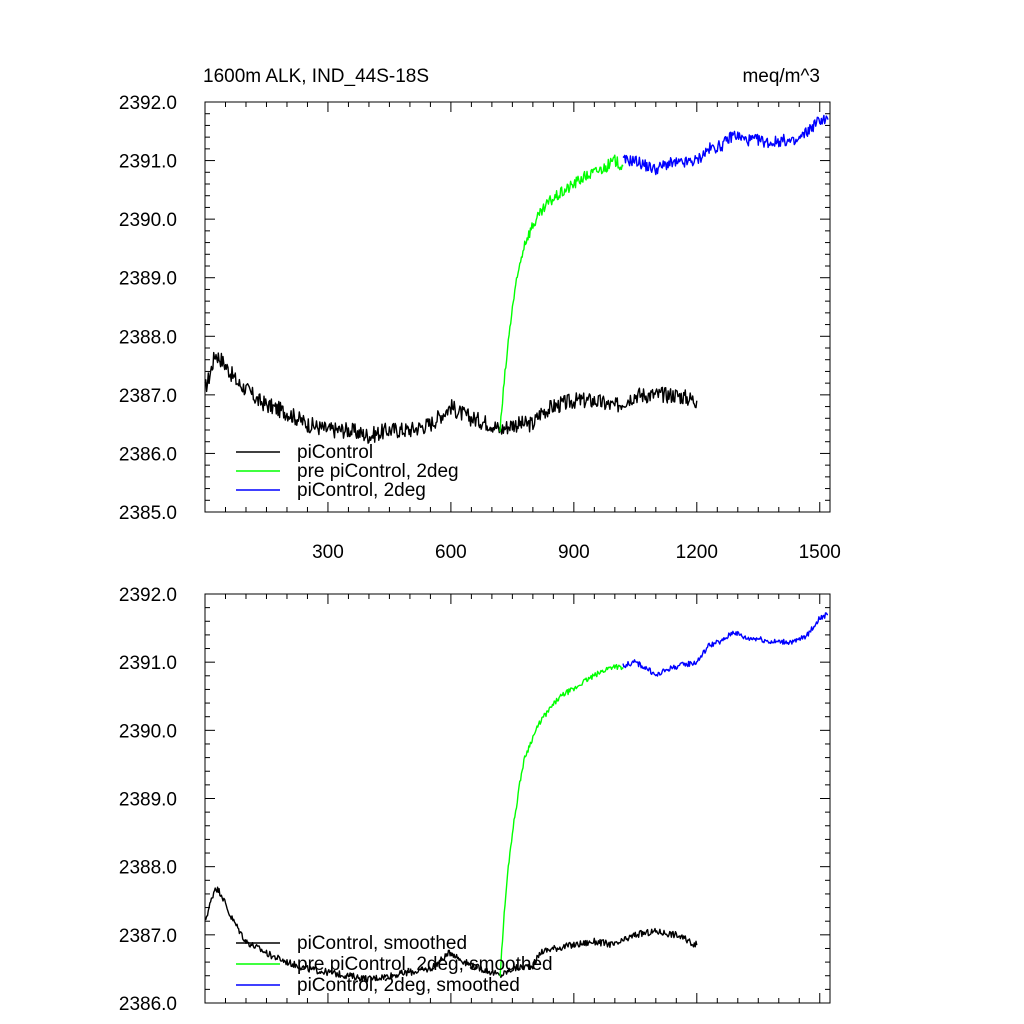 This screenshot has height=1024, width=1024. What do you see at coordinates (697, 552) in the screenshot?
I see `x-tick-label: 1200` at bounding box center [697, 552].